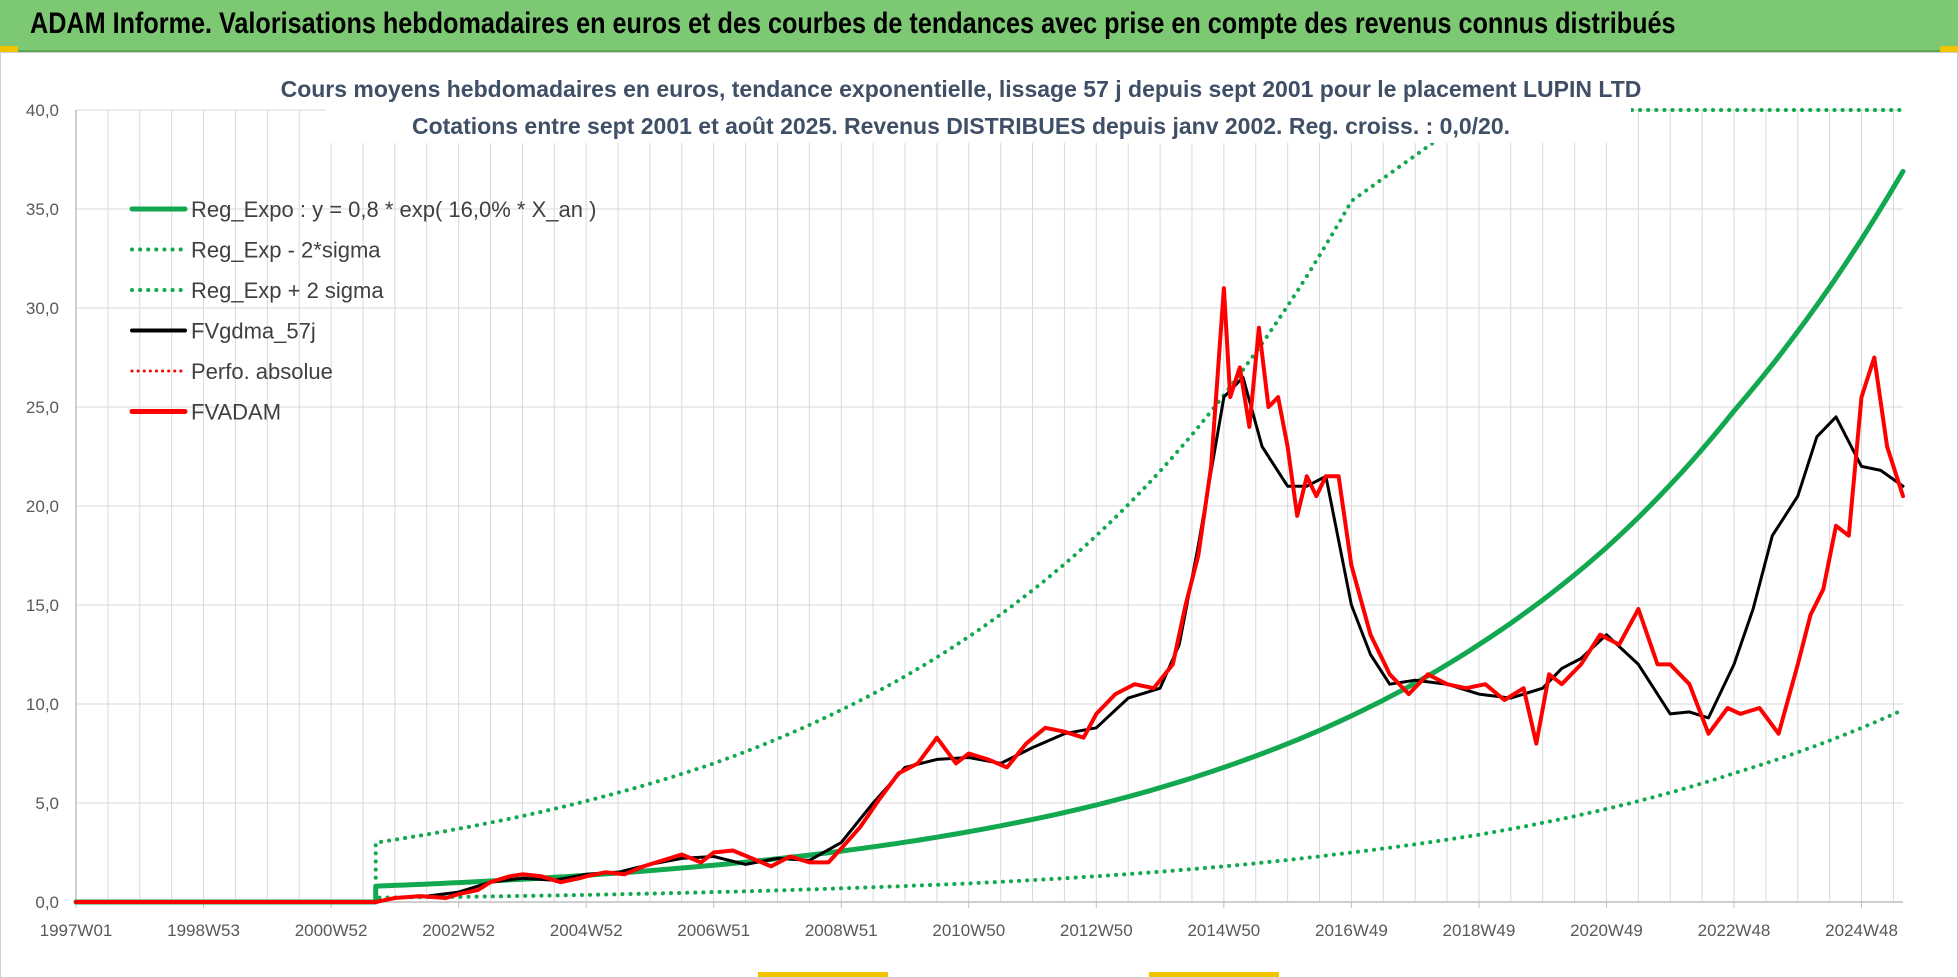 The image size is (1958, 978). What do you see at coordinates (393, 209) in the screenshot?
I see `legend-label: Reg_Expo : y = 0,8 * exp( 16,0% * X_an )` at bounding box center [393, 209].